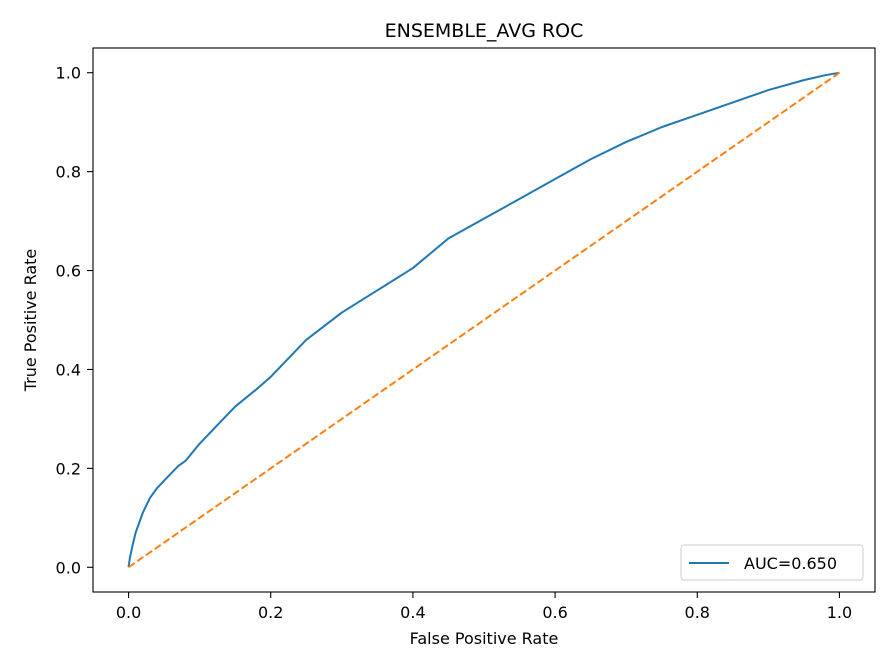 This screenshot has height=672, width=896. I want to click on x-tick-label: 0.2, so click(270, 612).